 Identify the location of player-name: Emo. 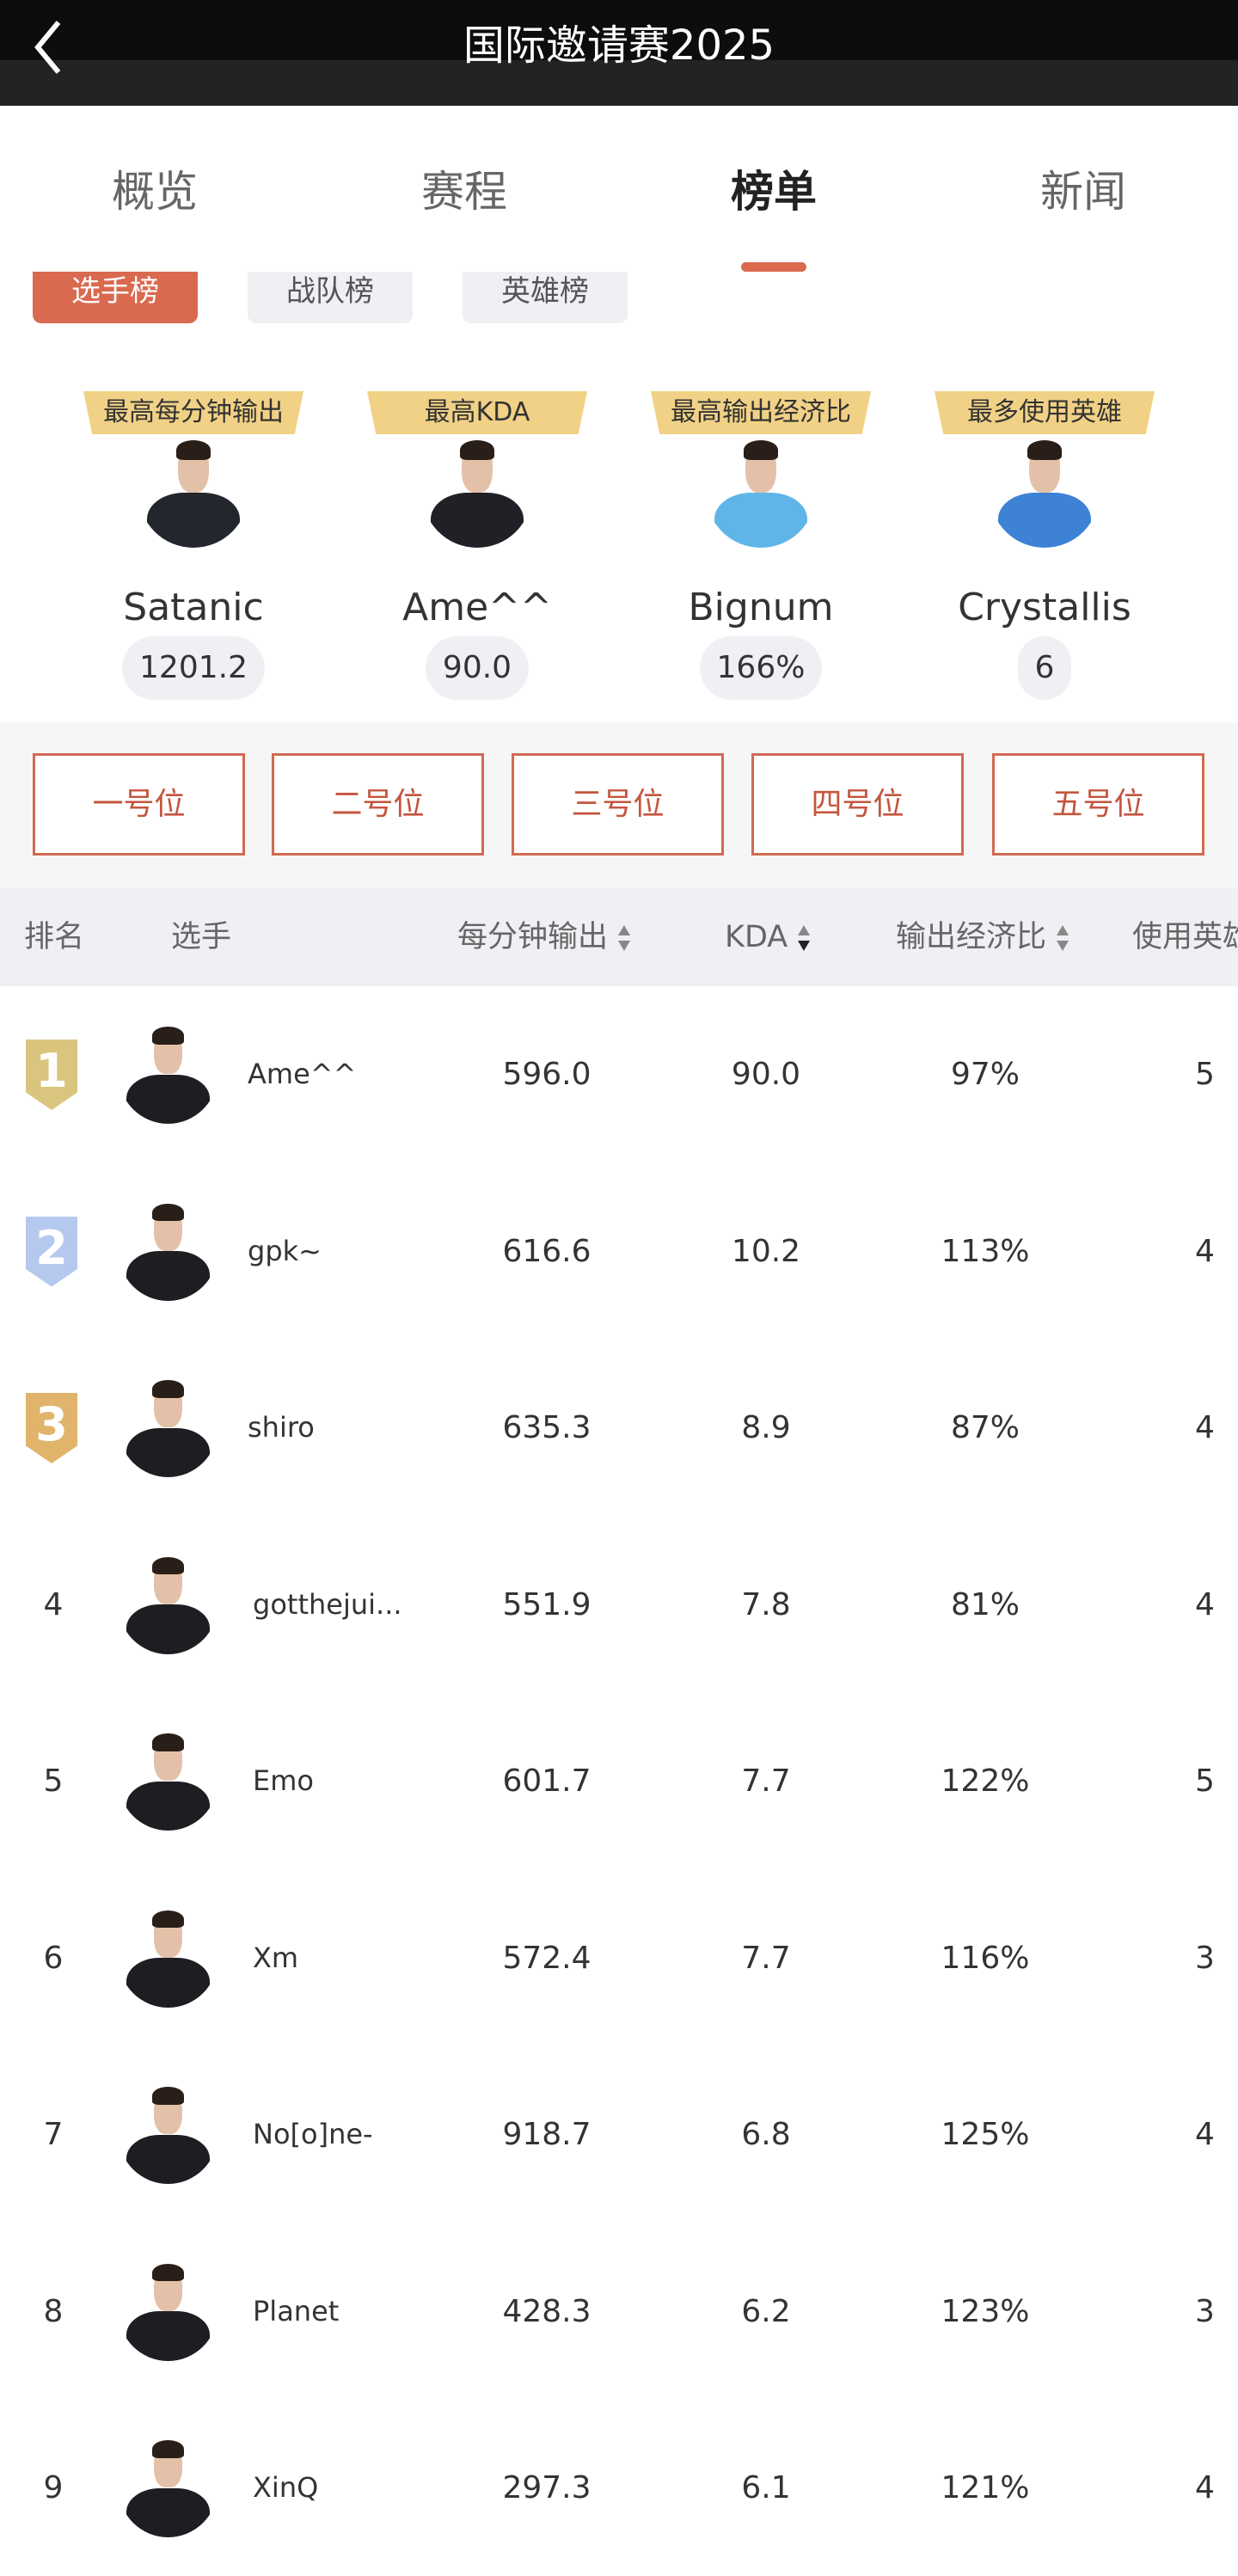
(283, 1781).